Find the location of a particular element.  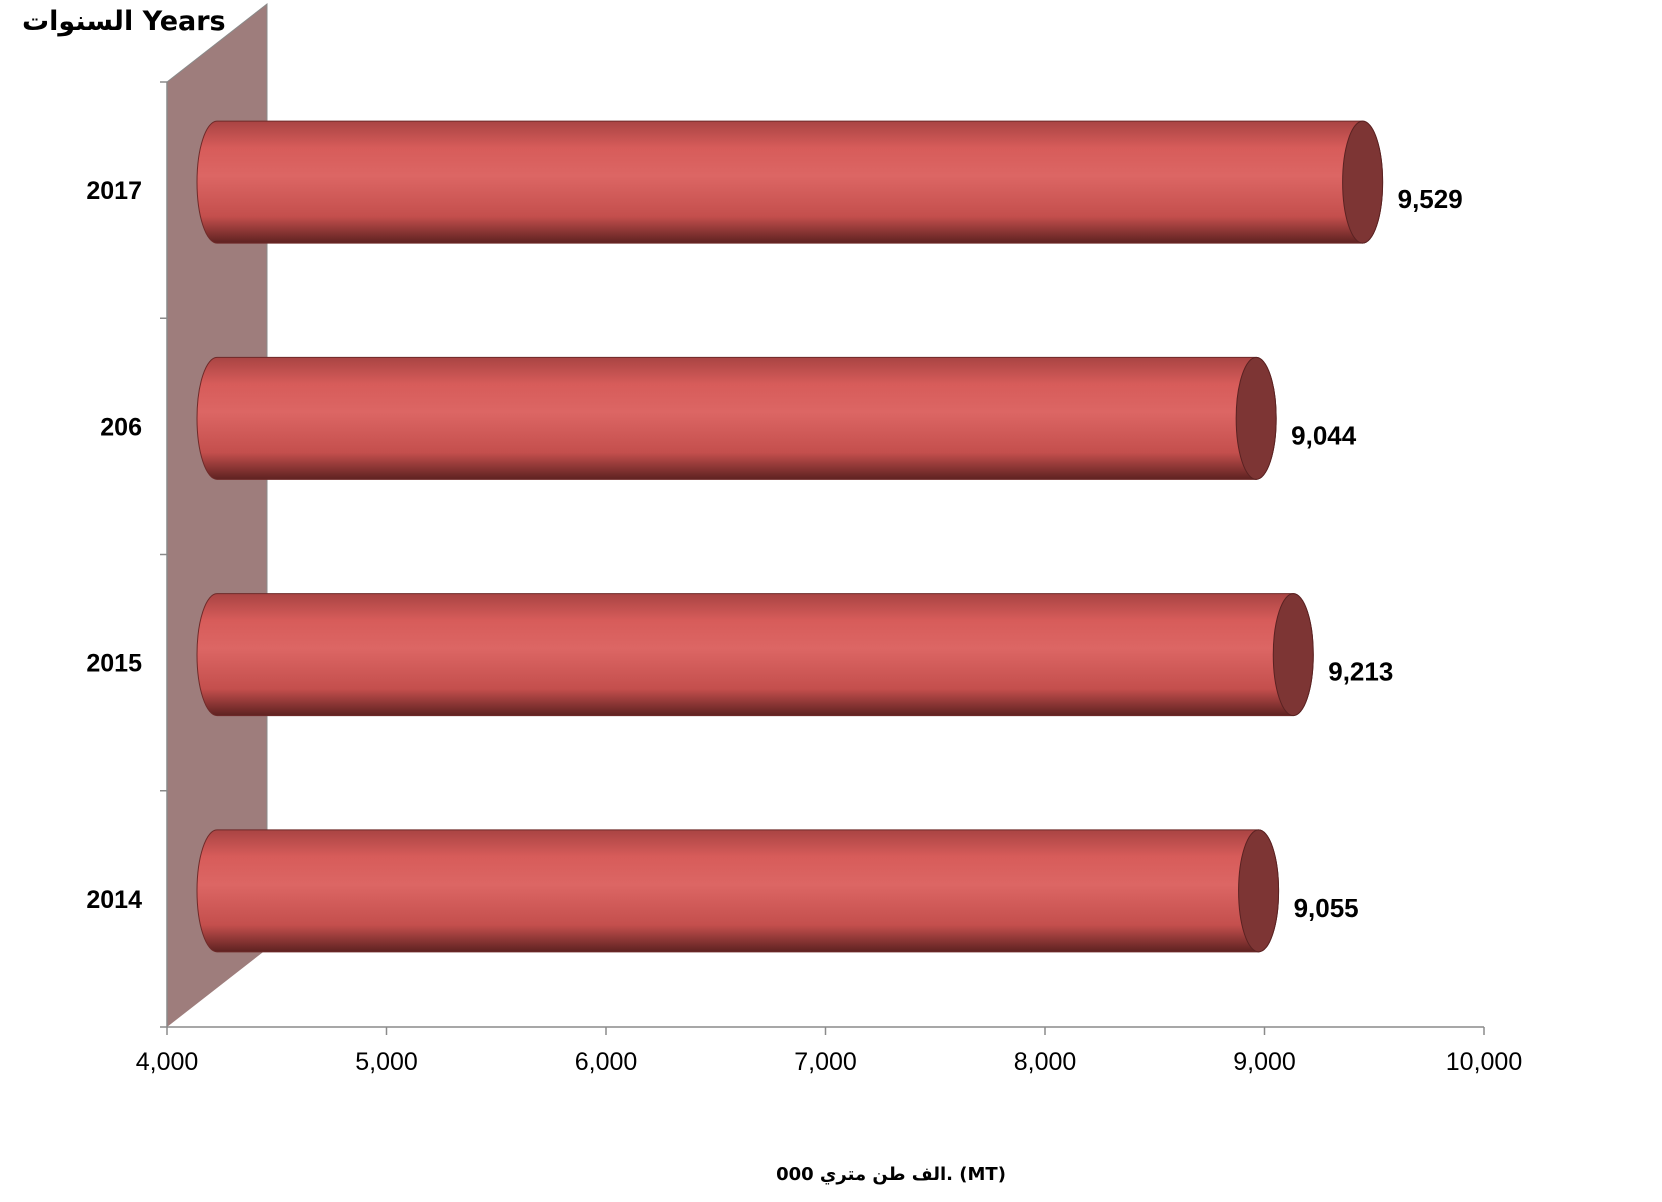

bar-2015 is located at coordinates (755, 655).